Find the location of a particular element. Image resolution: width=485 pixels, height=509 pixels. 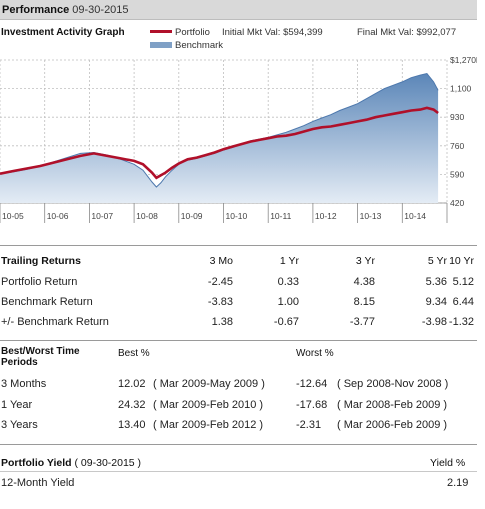

best-value: 12.02 is located at coordinates (132, 384).